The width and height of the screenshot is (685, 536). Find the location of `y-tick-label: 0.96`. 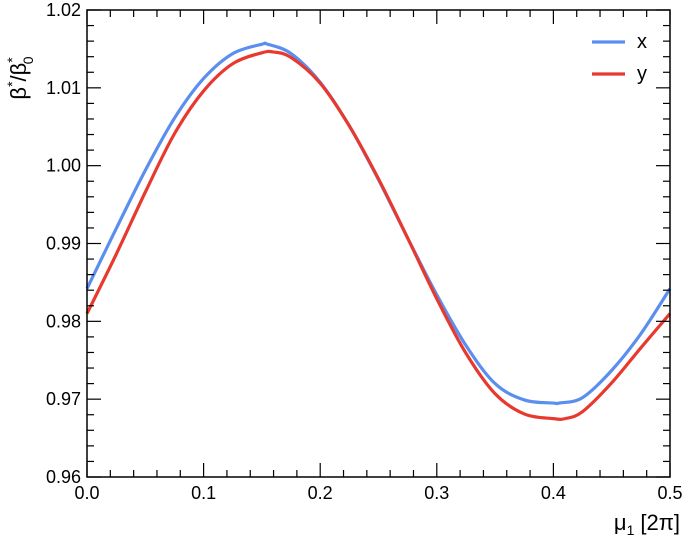

y-tick-label: 0.96 is located at coordinates (63, 477).